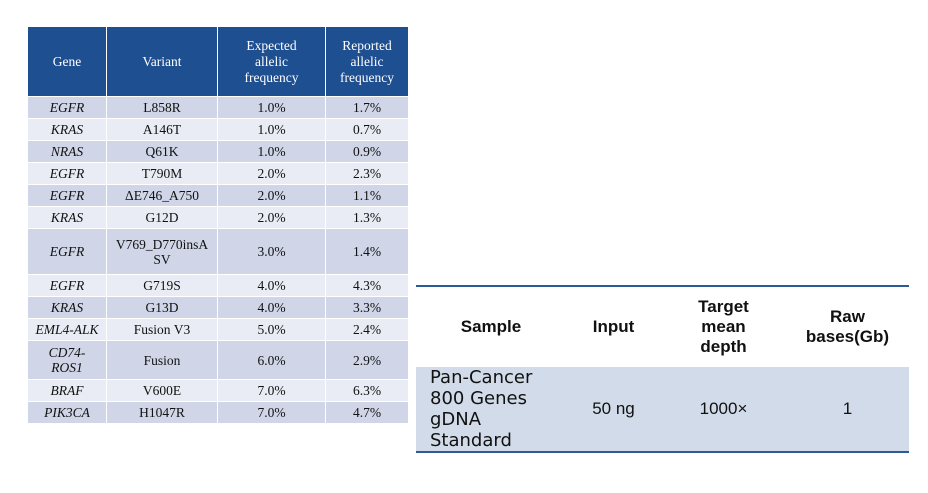 This screenshot has height=493, width=928. I want to click on gene-cell-line: NRAS, so click(67, 151).